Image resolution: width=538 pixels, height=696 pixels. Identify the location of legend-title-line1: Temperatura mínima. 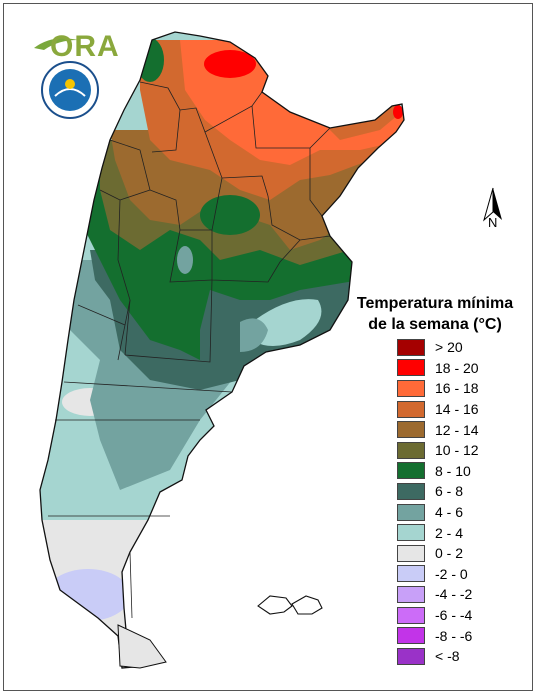
(435, 303).